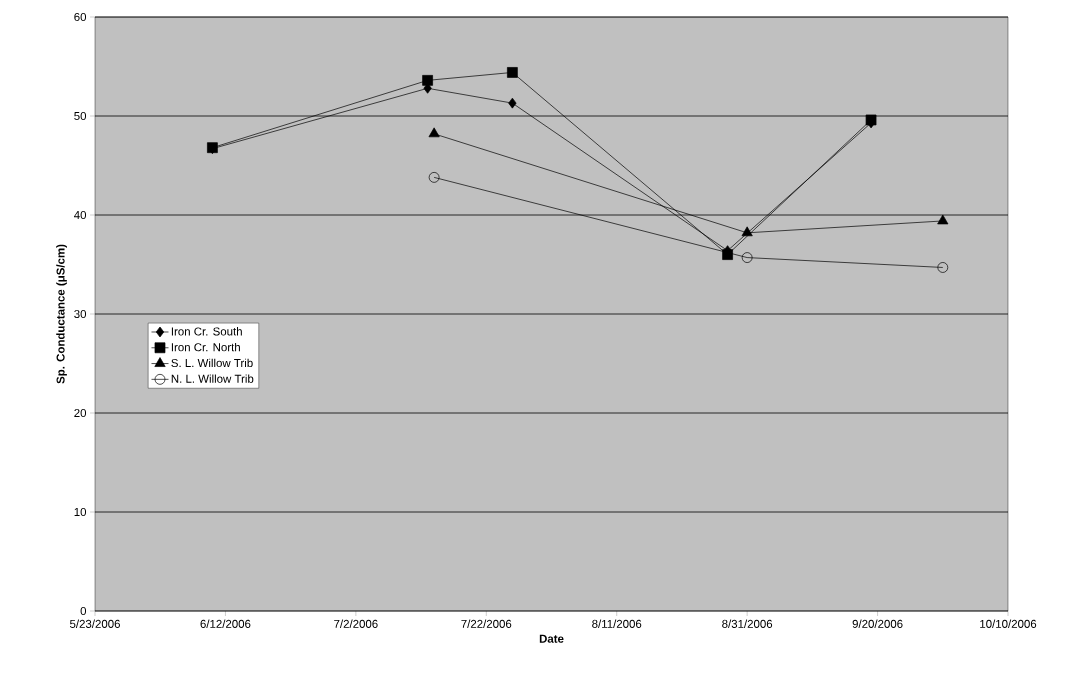 Image resolution: width=1079 pixels, height=692 pixels. Describe the element at coordinates (80, 215) in the screenshot. I see `y-tick-label: 40` at that location.